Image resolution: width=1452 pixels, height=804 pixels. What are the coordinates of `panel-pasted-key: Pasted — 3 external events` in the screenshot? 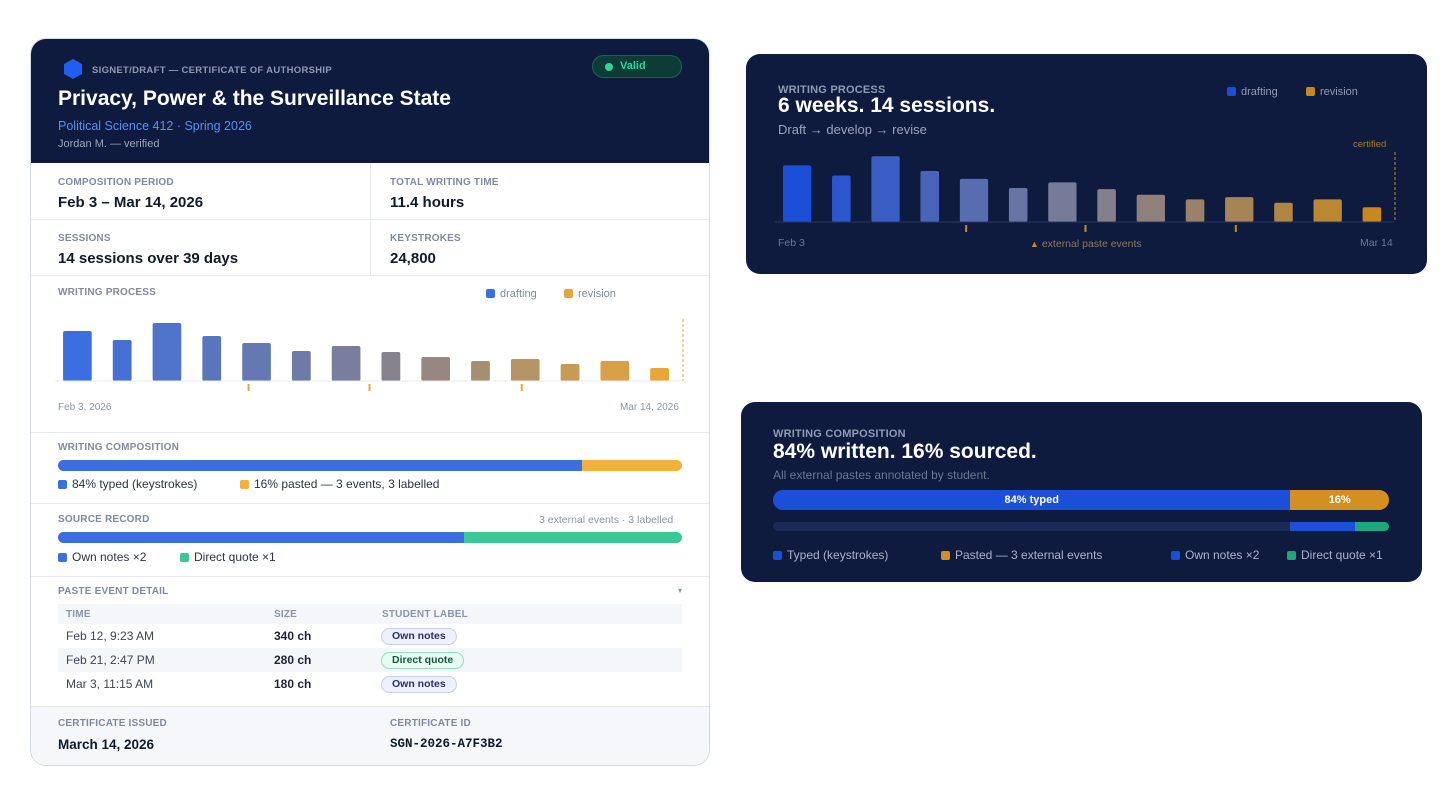 It's located at (1021, 555).